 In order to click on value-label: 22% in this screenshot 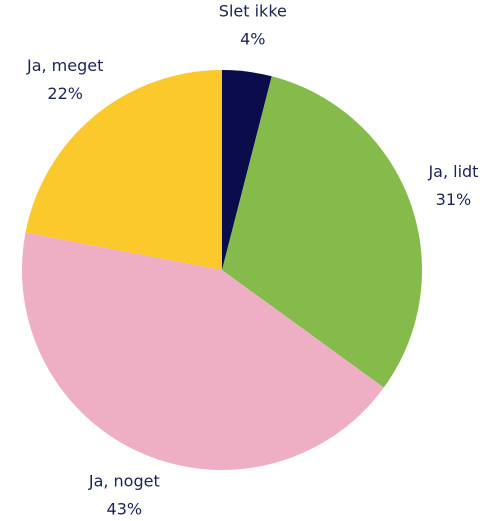, I will do `click(65, 93)`.